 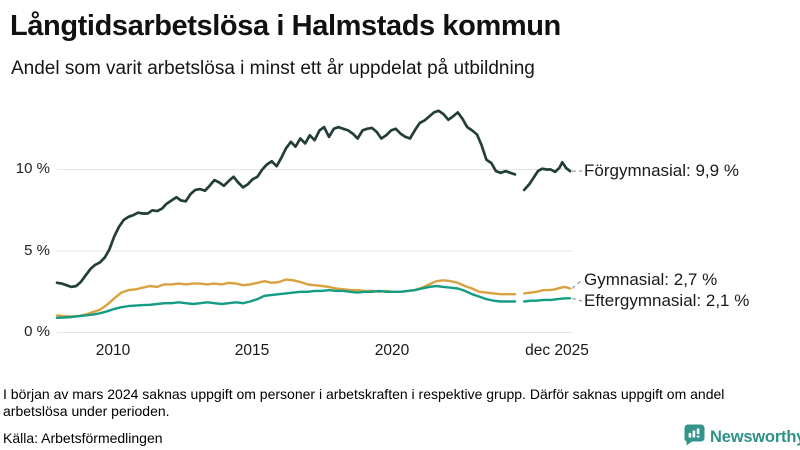 What do you see at coordinates (113, 350) in the screenshot?
I see `x-tick-2010: 2010` at bounding box center [113, 350].